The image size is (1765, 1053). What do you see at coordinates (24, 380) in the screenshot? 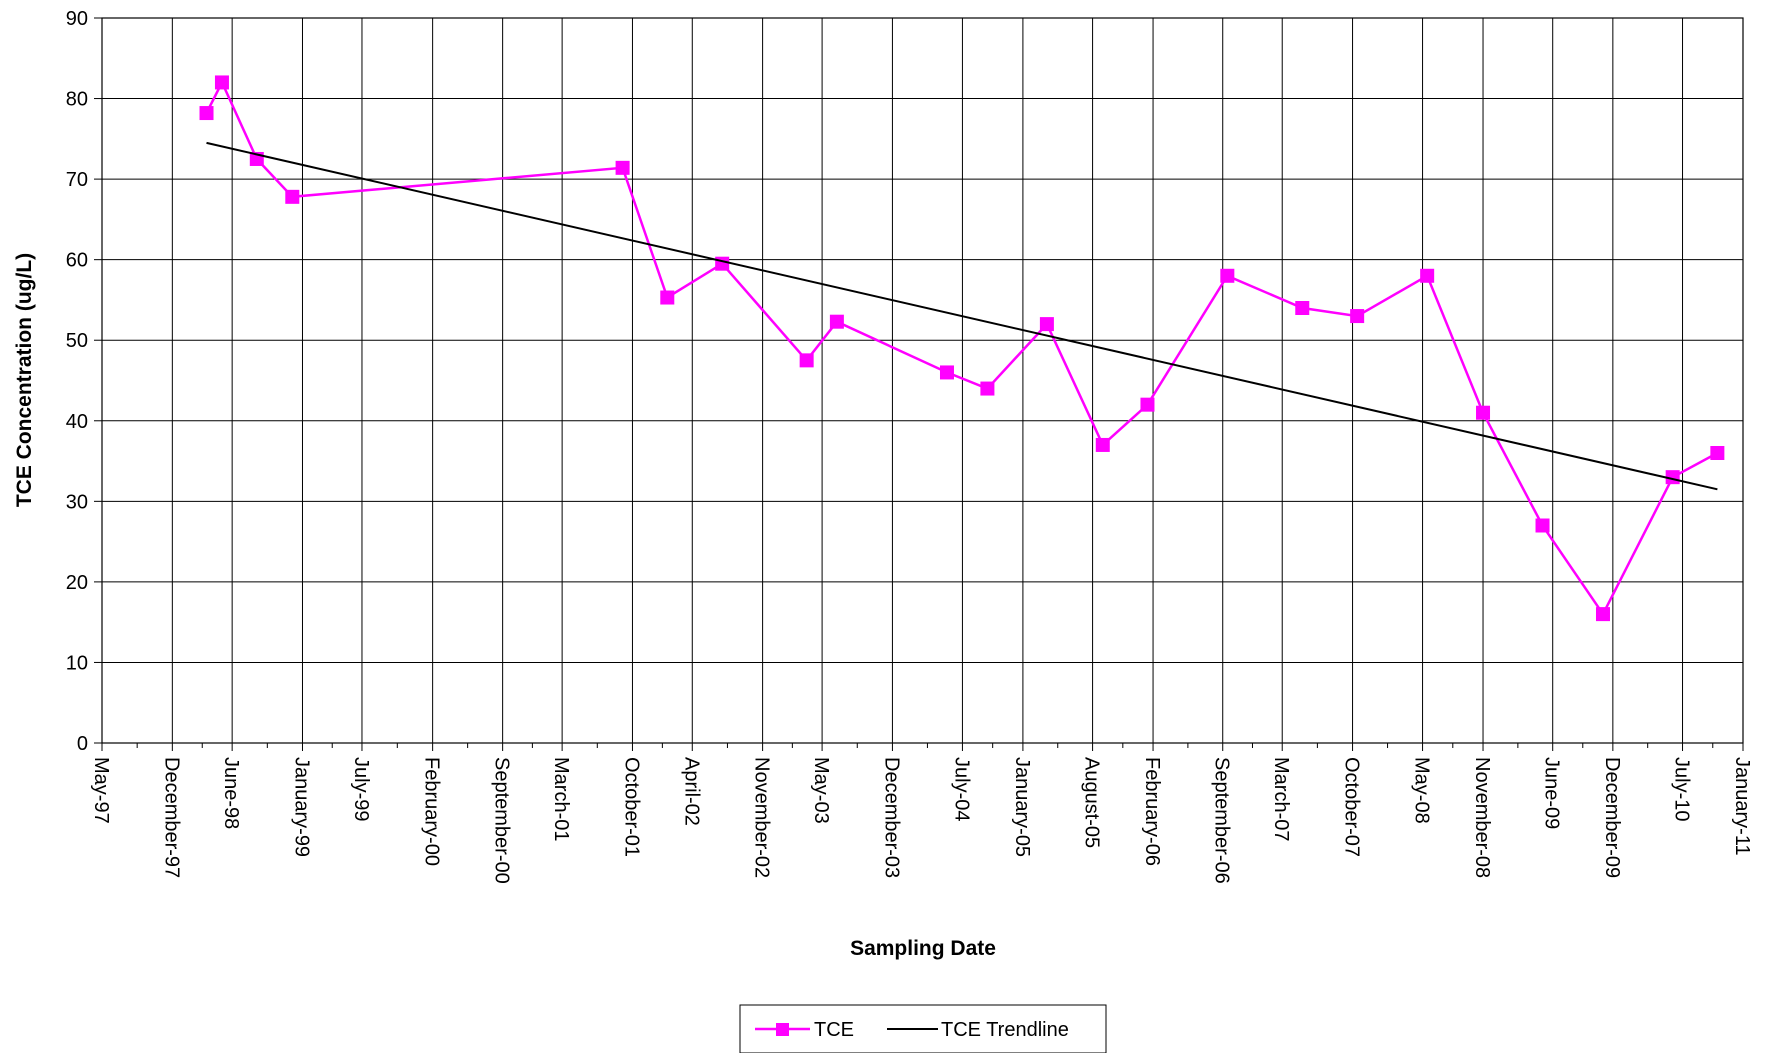
I see `y-axis-title: TCE Concentration (ug/L)` at bounding box center [24, 380].